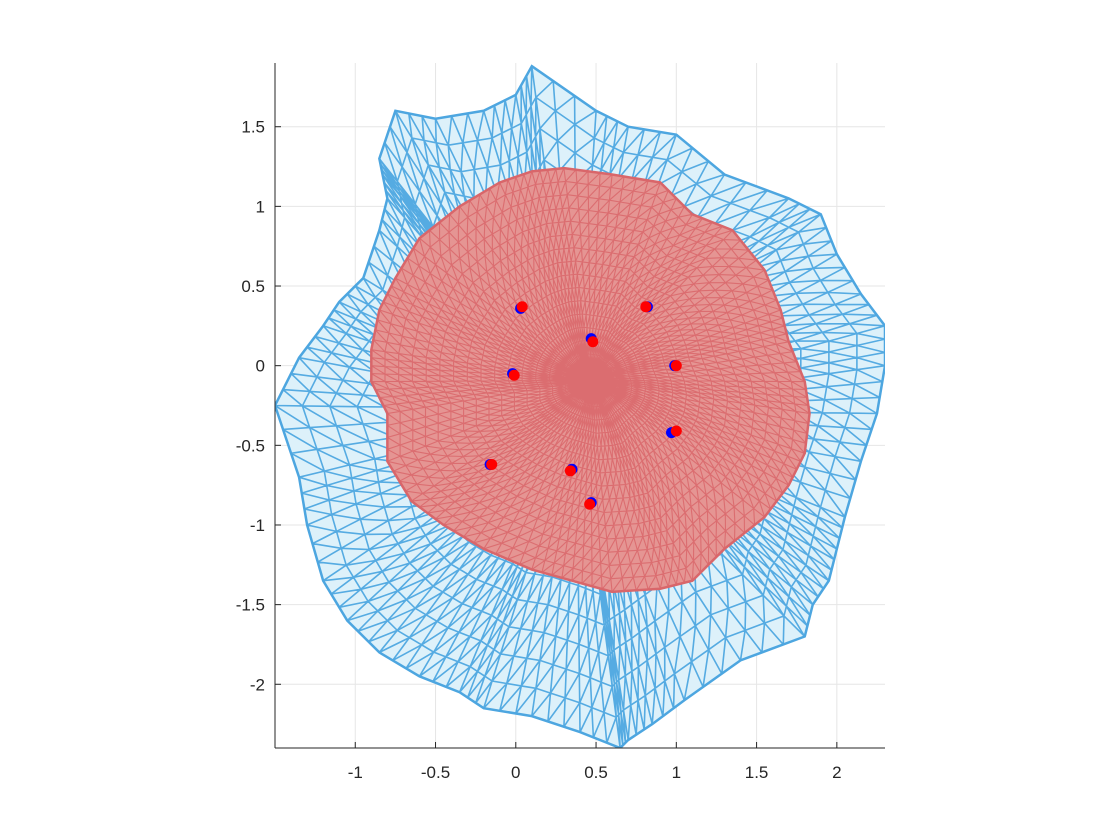  I want to click on points-layer, so click(583, 405).